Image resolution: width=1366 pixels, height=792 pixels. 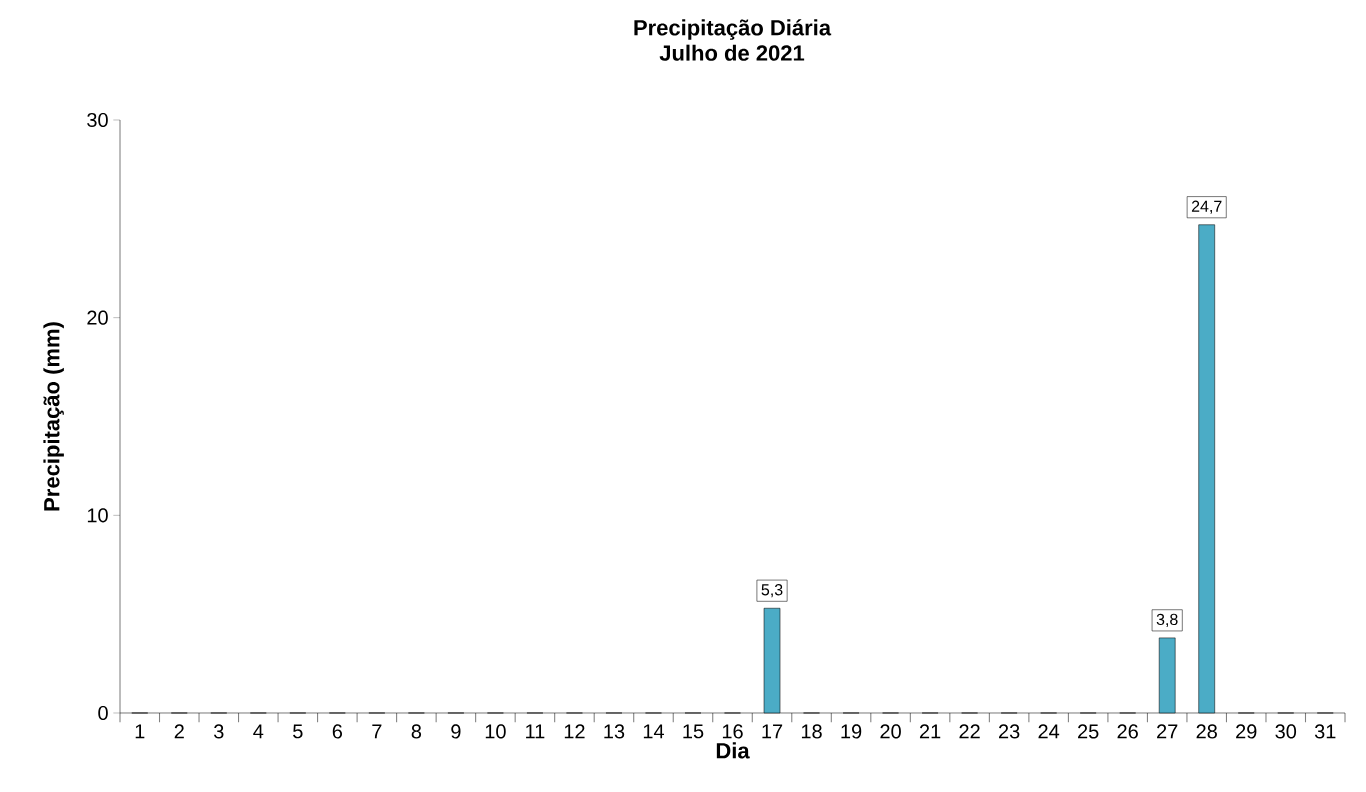 What do you see at coordinates (1246, 731) in the screenshot?
I see `x-tick-label: 29` at bounding box center [1246, 731].